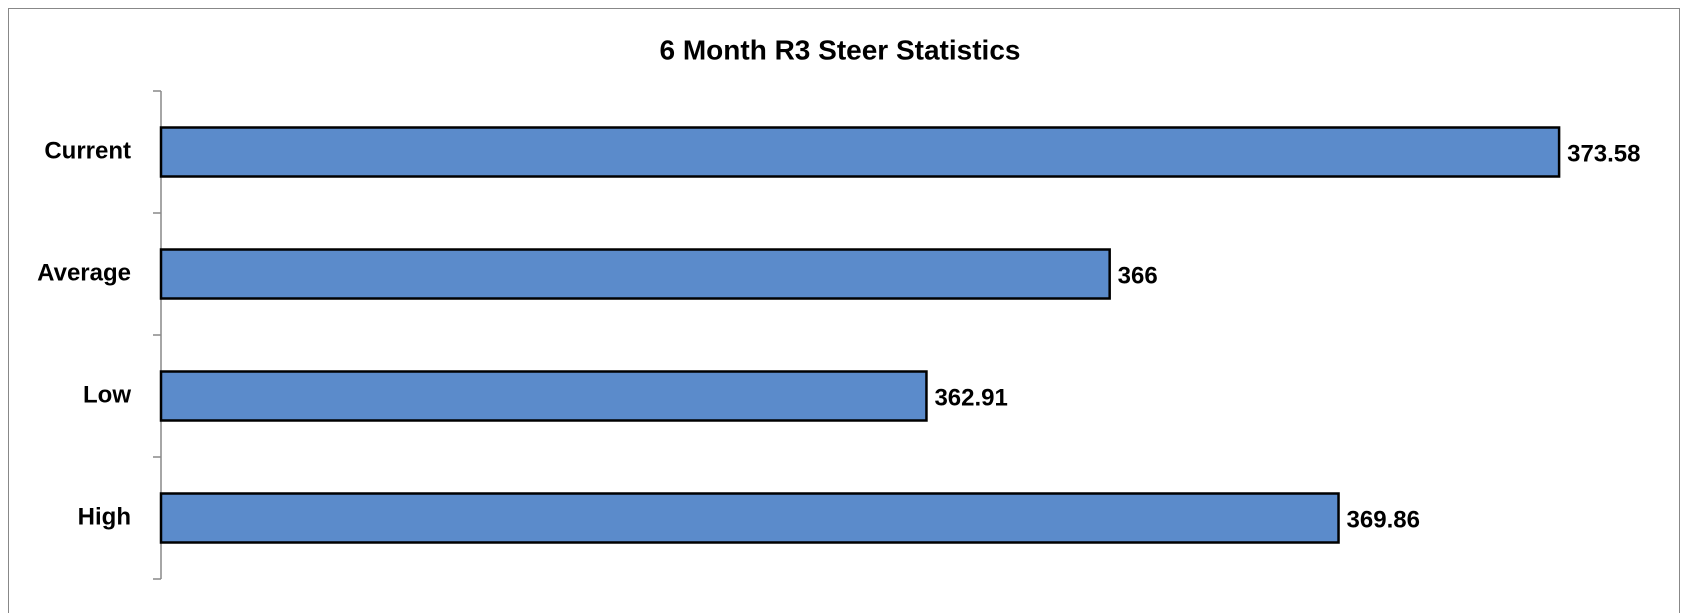  What do you see at coordinates (1138, 275) in the screenshot?
I see `value-label: 366` at bounding box center [1138, 275].